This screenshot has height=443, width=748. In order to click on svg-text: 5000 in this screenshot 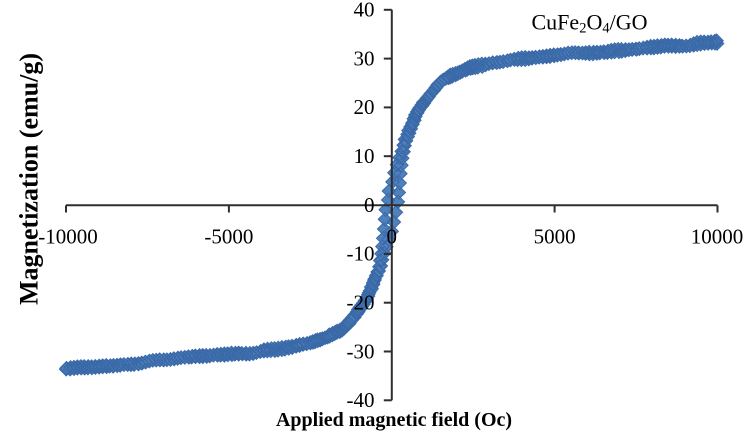, I will do `click(555, 237)`.